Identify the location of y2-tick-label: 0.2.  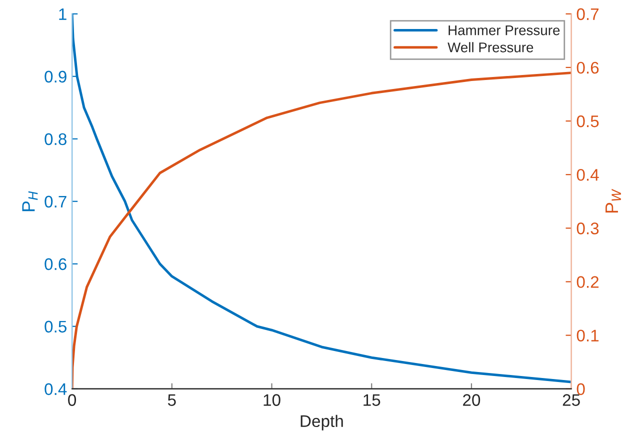
(587, 282).